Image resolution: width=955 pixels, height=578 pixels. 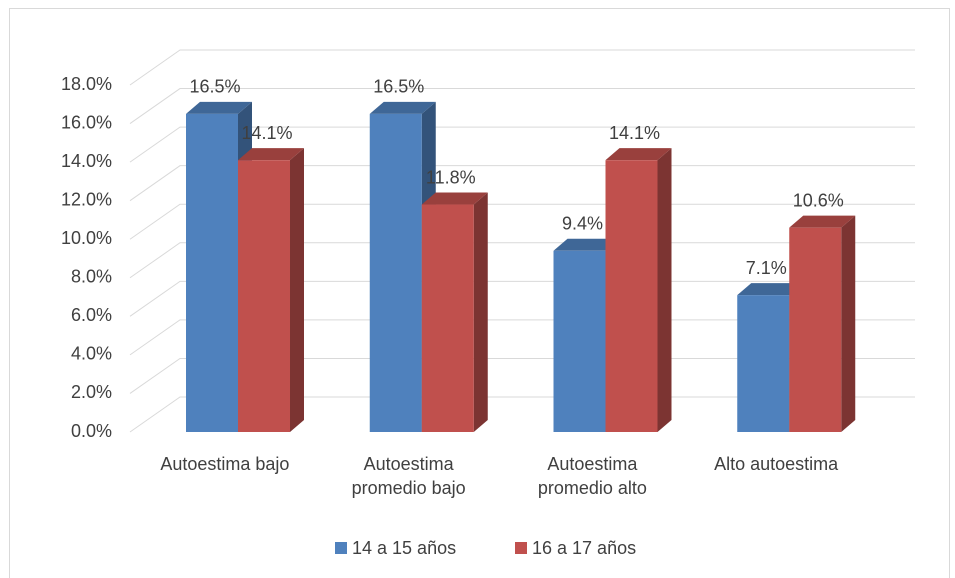 I want to click on y-tick-label: 12.0%, so click(x=86, y=199).